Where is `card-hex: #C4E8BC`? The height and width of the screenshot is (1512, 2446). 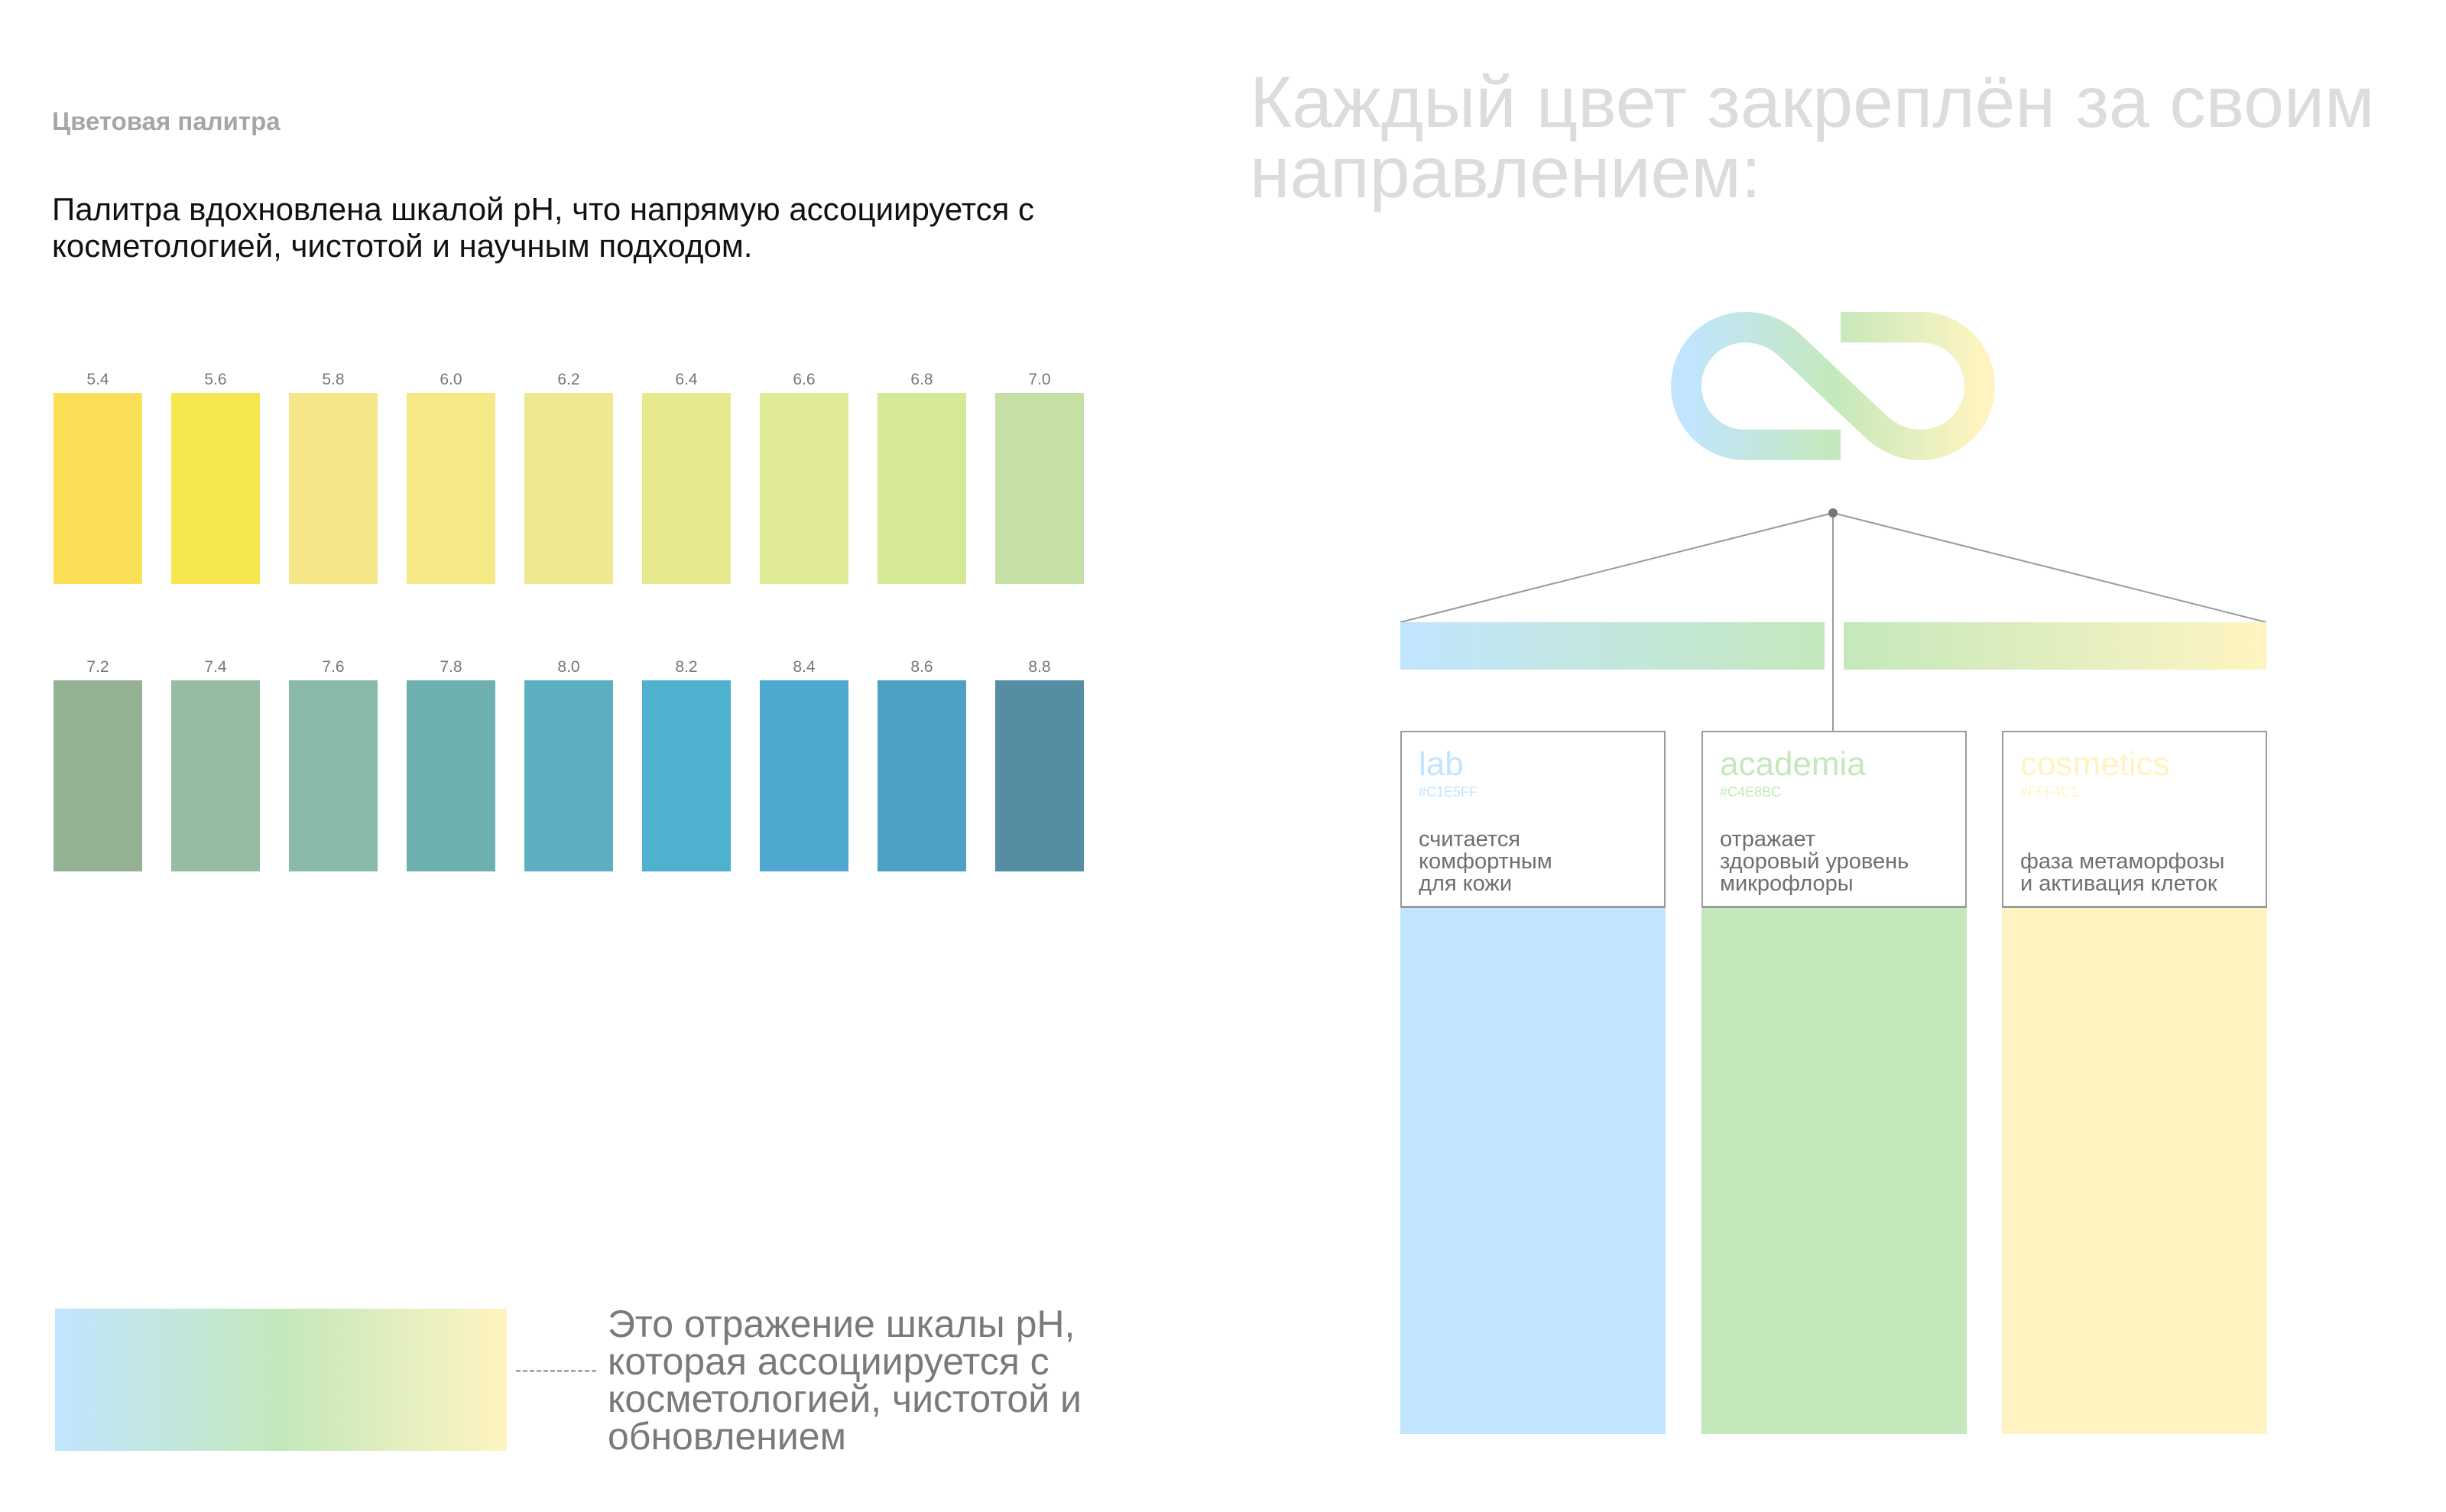
card-hex: #C4E8BC is located at coordinates (1751, 792).